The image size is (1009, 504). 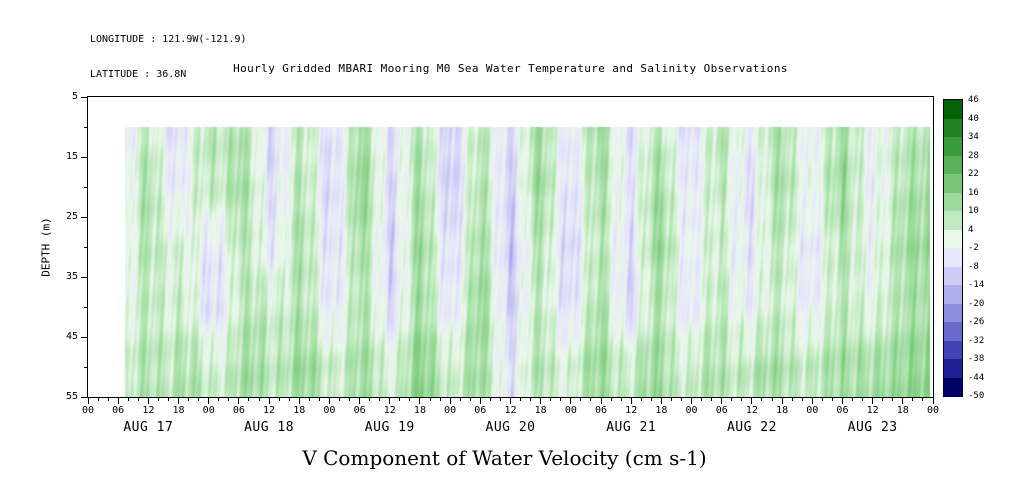 What do you see at coordinates (138, 74) in the screenshot?
I see `header-latitude: LATITUDE : 36.8N` at bounding box center [138, 74].